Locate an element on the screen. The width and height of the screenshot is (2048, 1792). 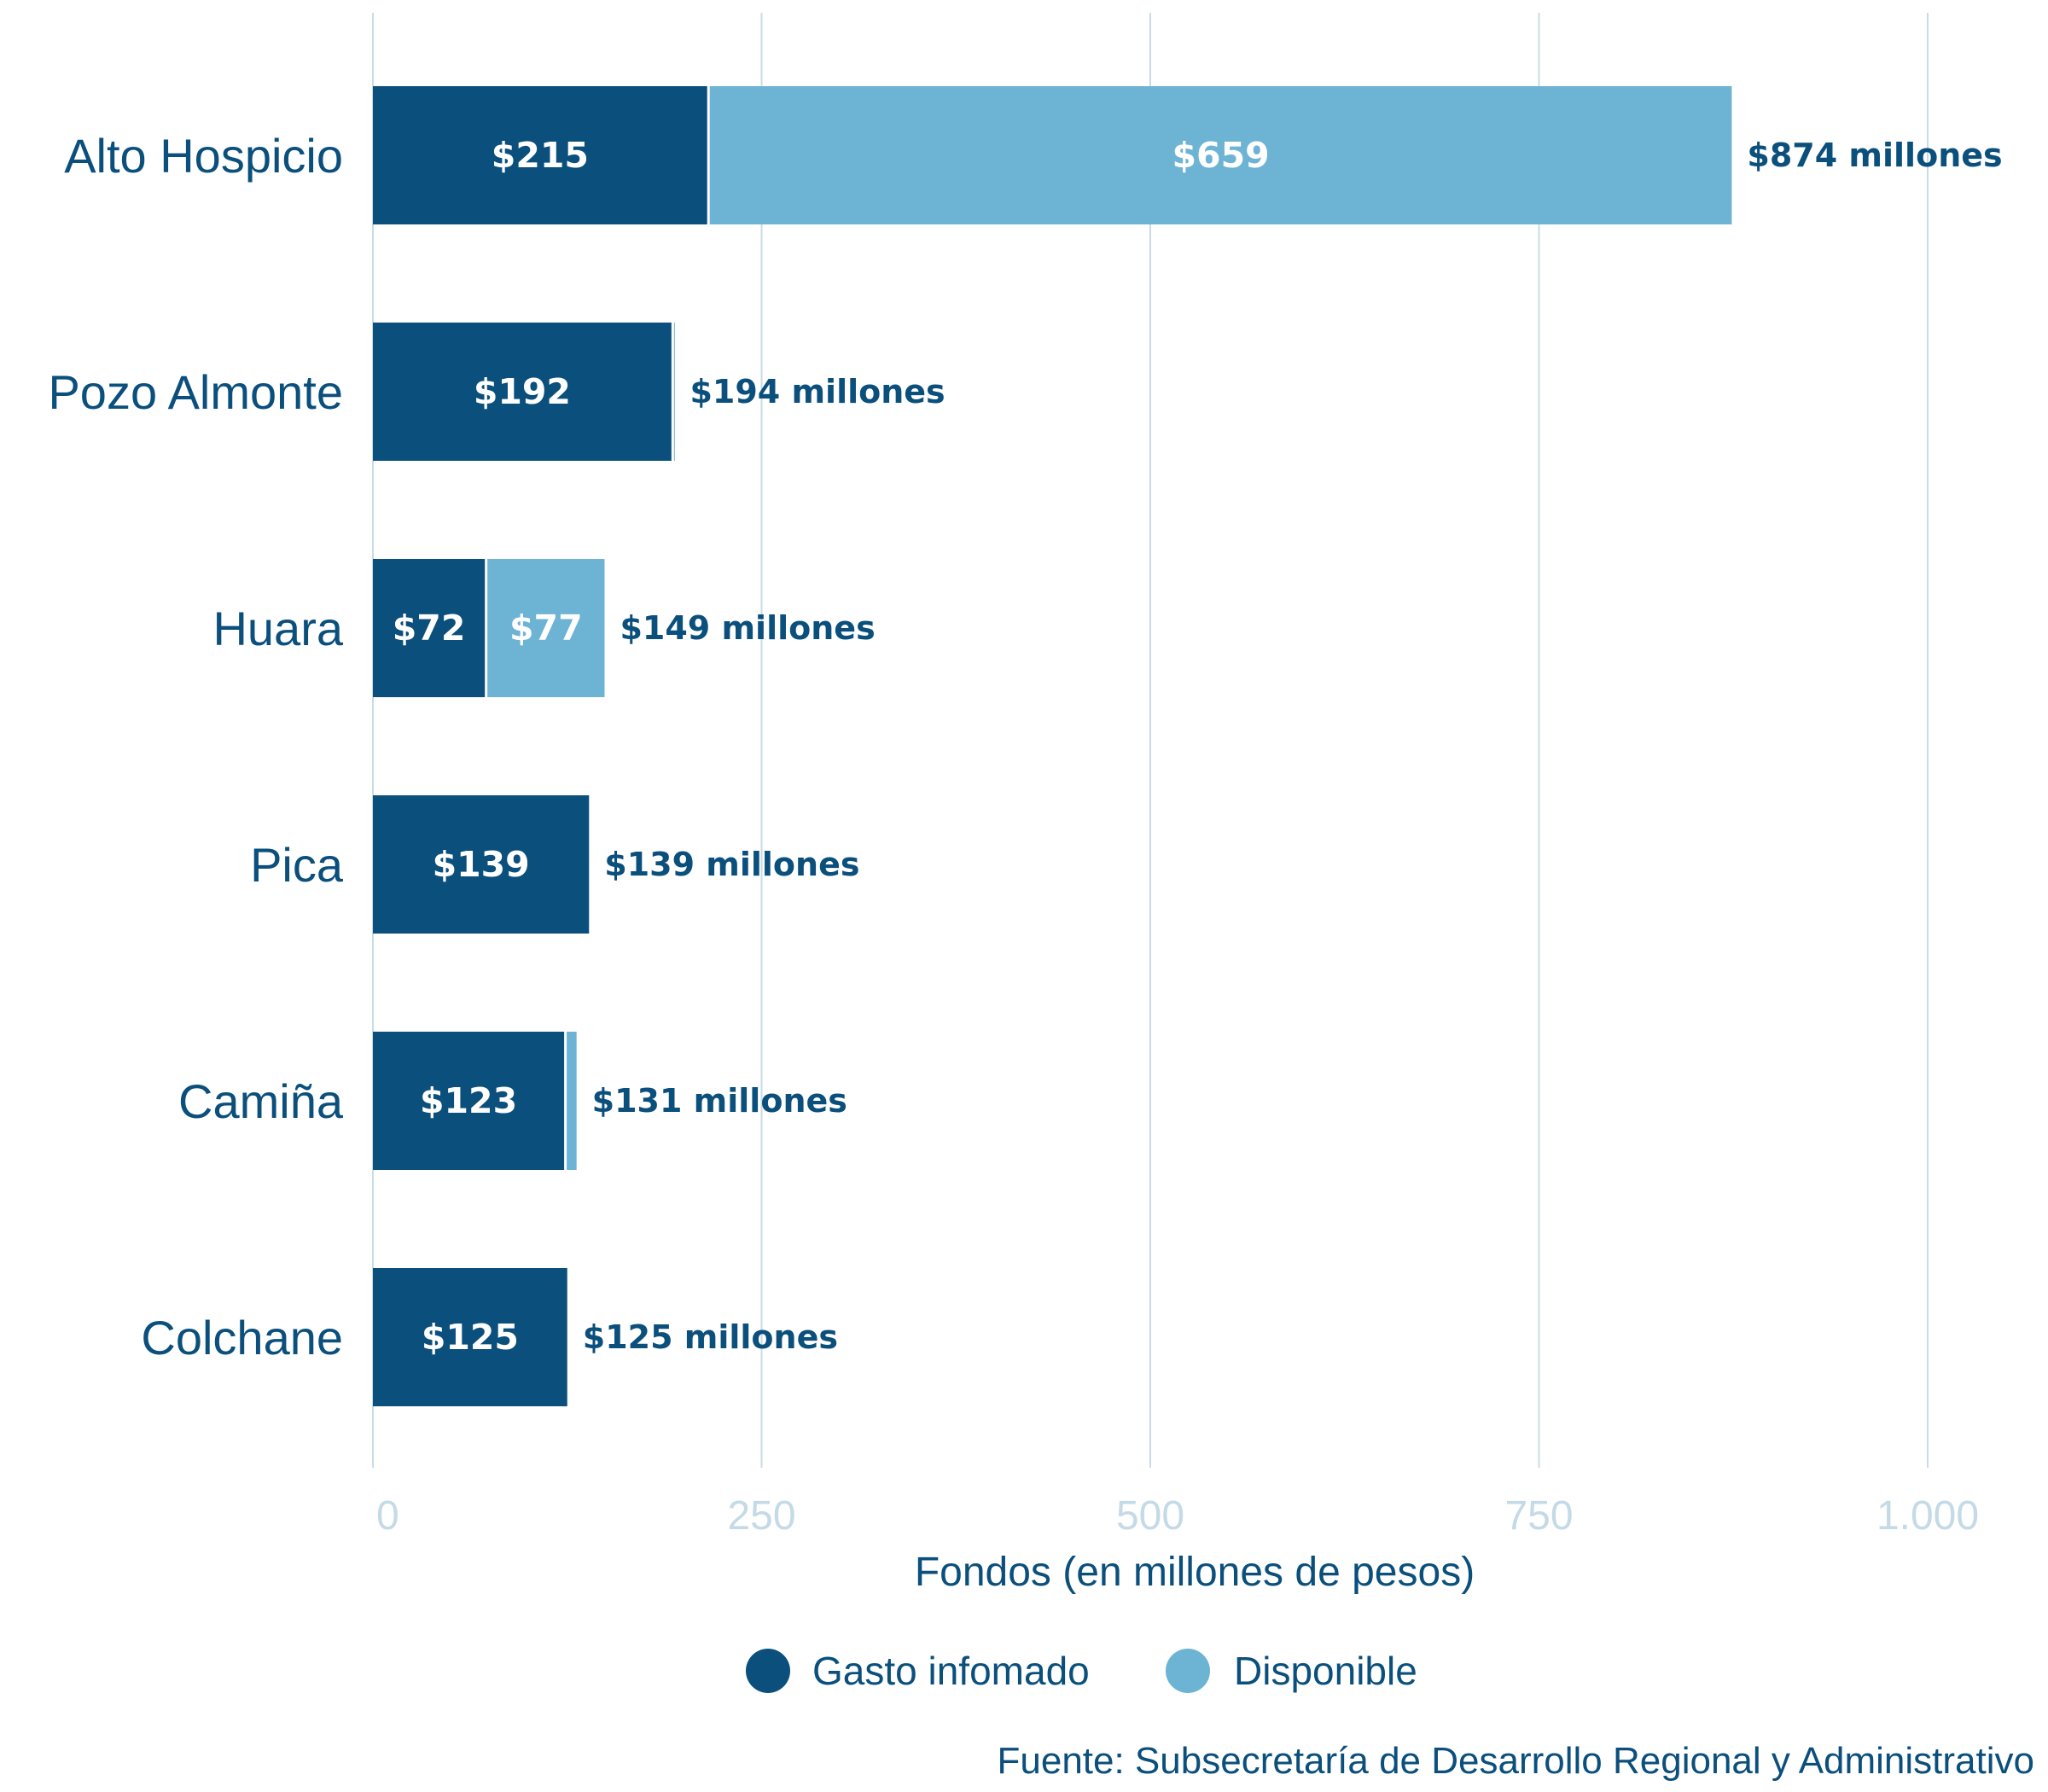
bar-value-label: $139 is located at coordinates (482, 864).